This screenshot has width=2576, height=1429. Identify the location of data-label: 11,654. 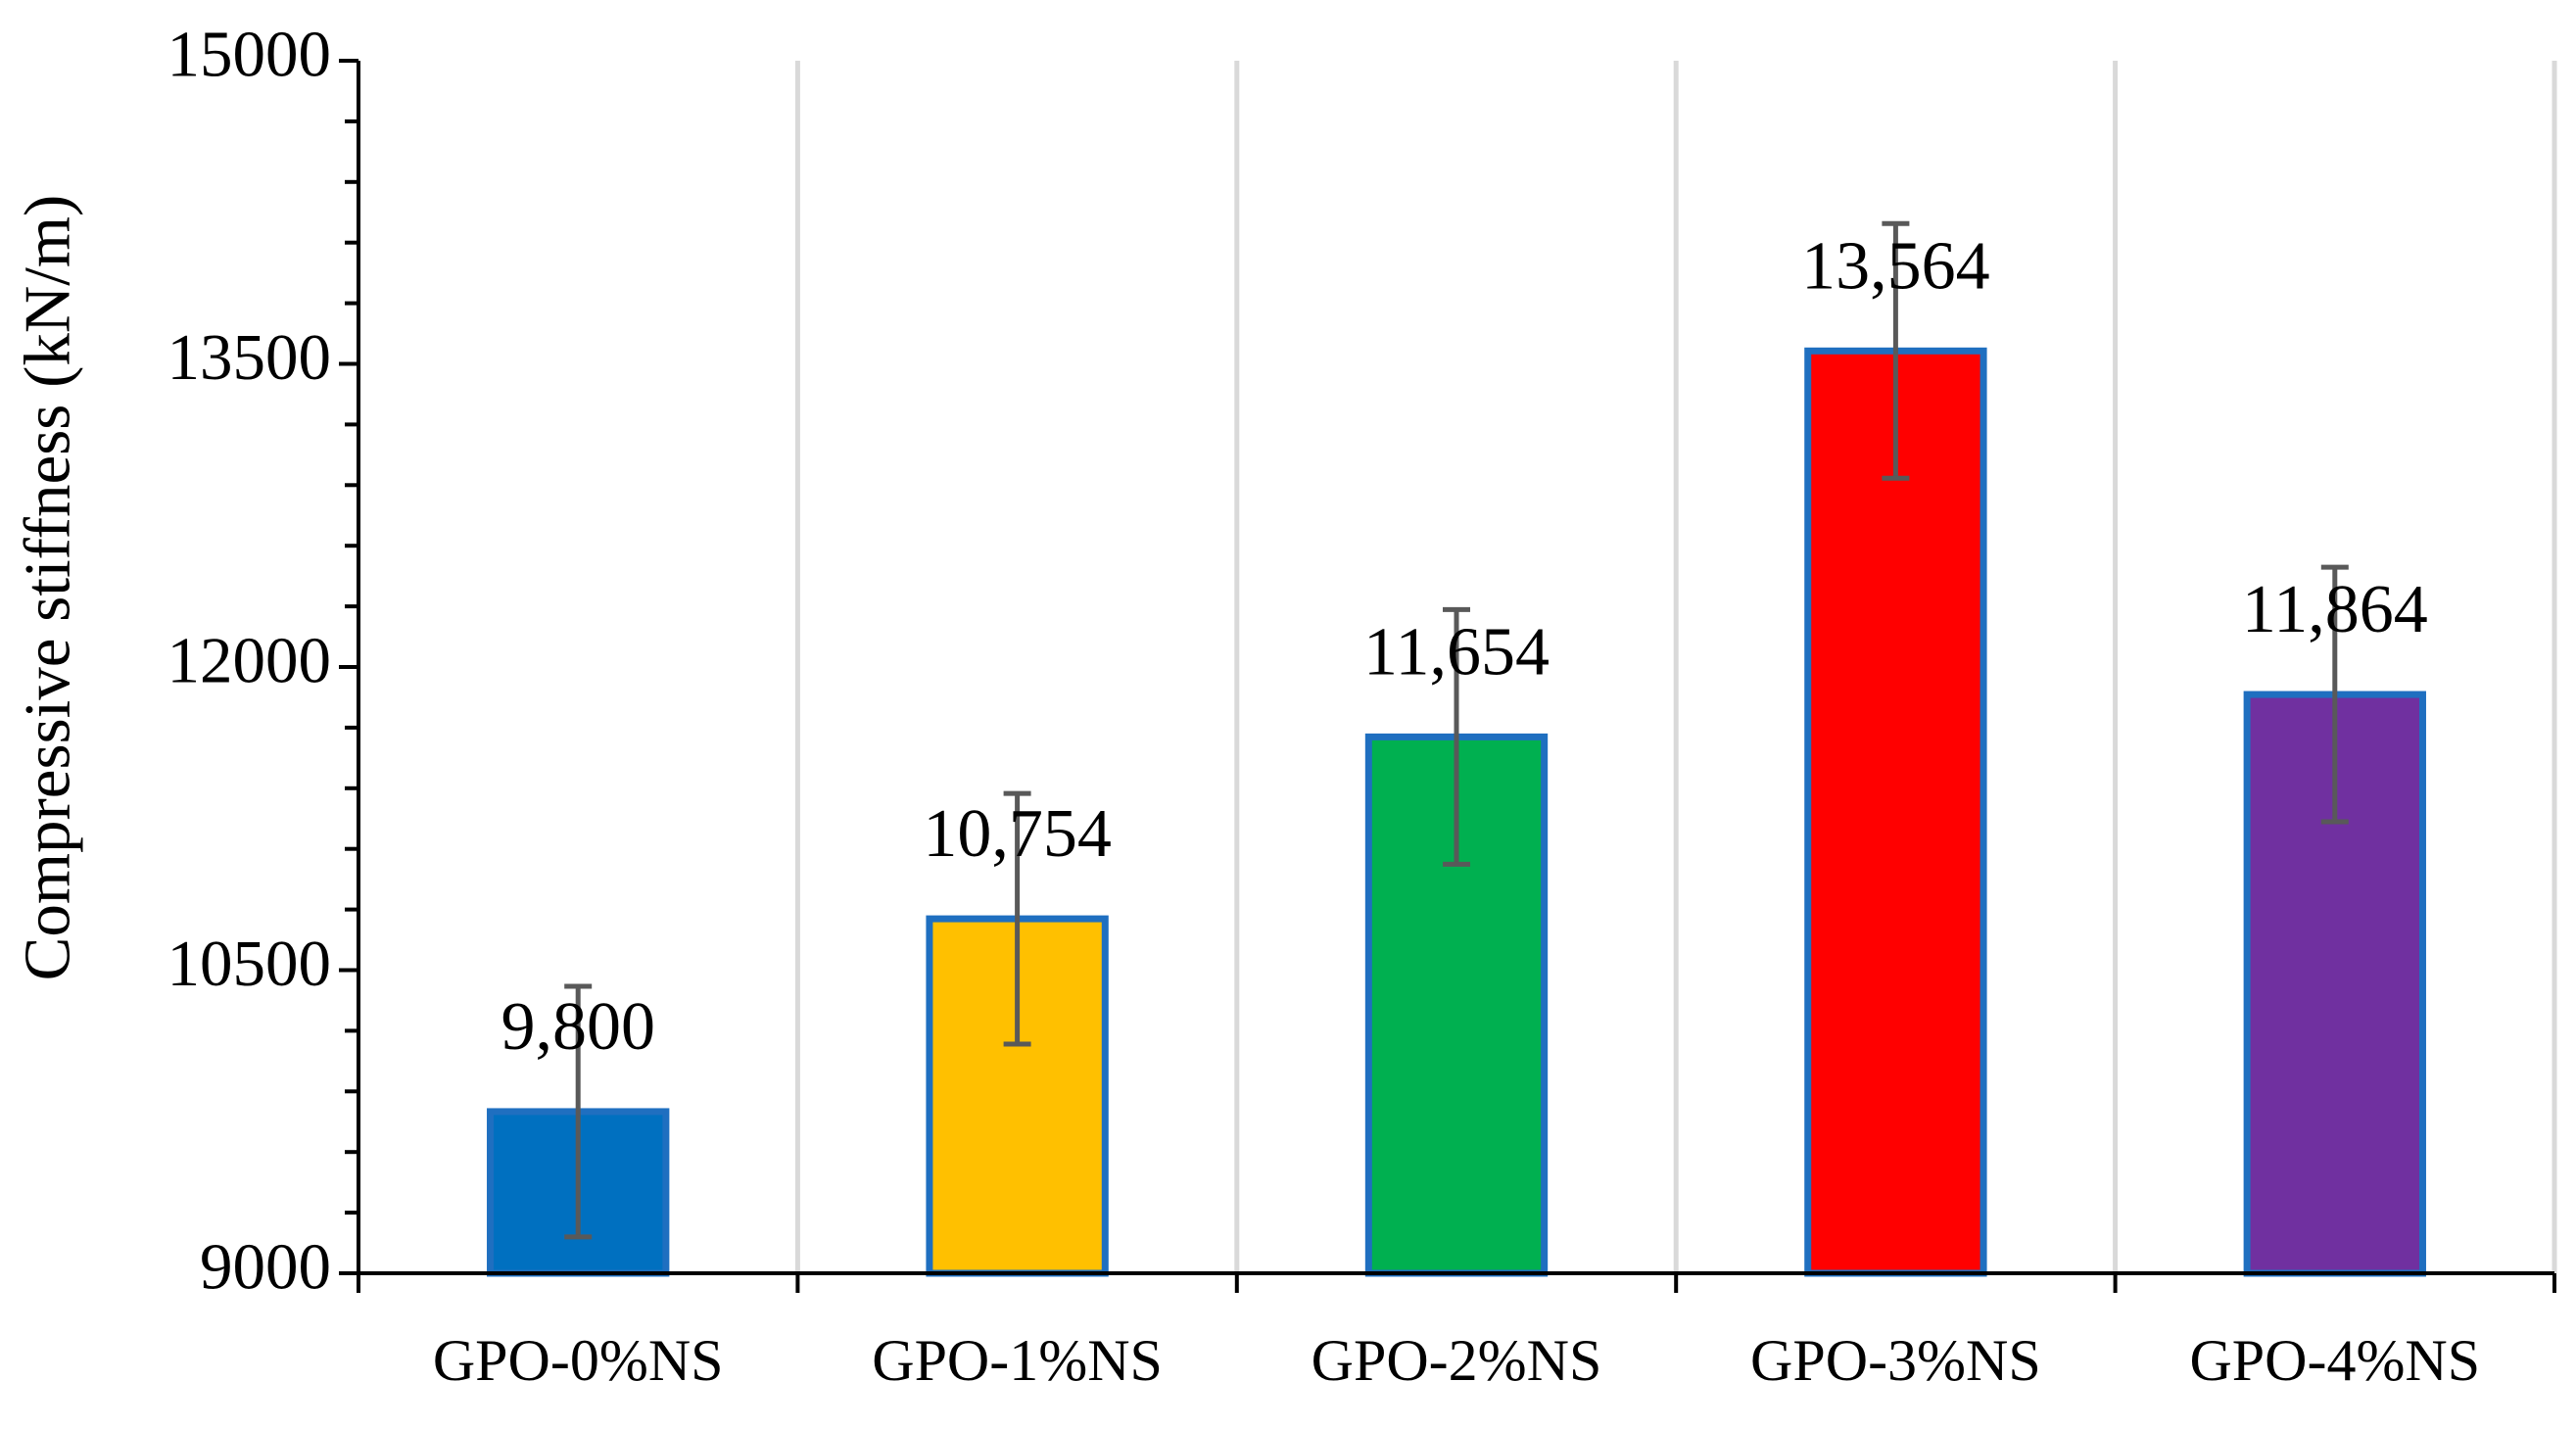
(1456, 652).